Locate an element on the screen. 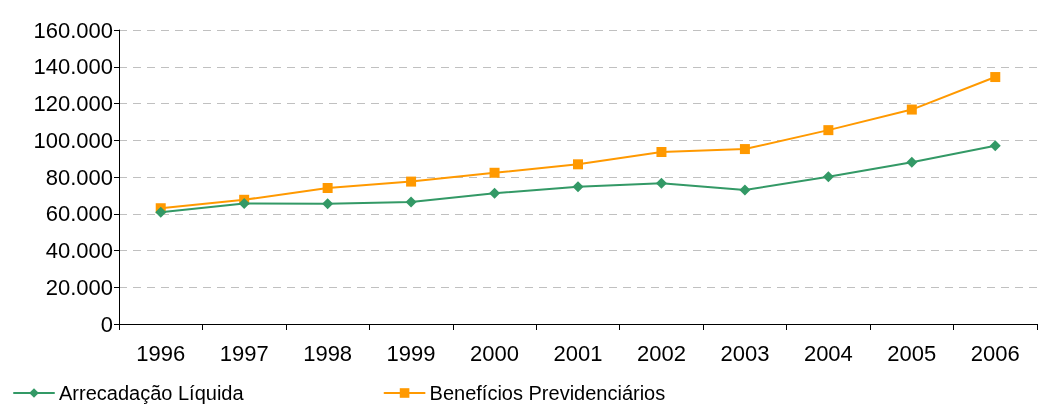 This screenshot has height=409, width=1048. y-tick-label: 0 is located at coordinates (106, 324).